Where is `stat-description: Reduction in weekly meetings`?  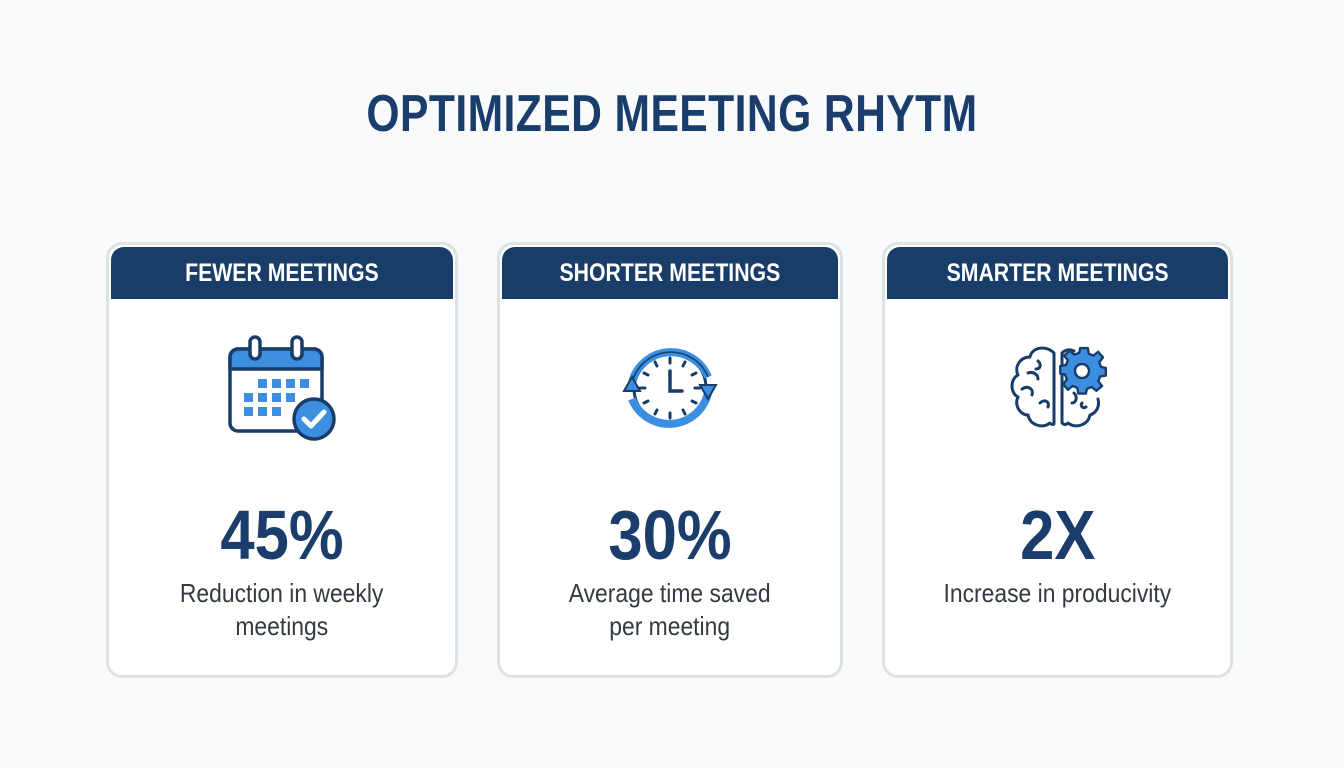
stat-description: Reduction in weekly meetings is located at coordinates (282, 609).